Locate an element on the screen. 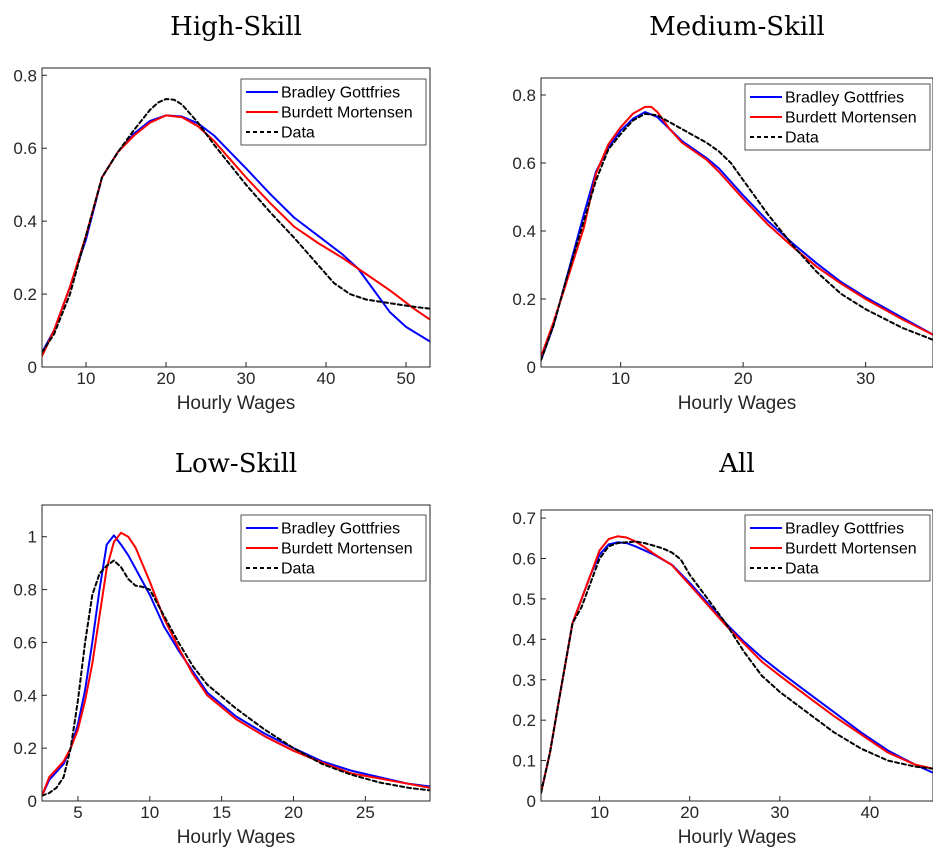 The image size is (933, 860). panel-title: All is located at coordinates (736, 464).